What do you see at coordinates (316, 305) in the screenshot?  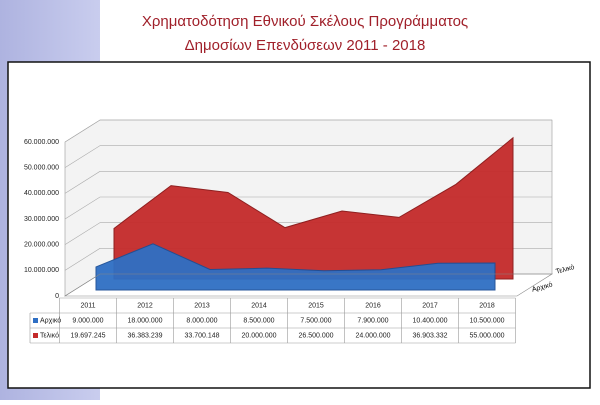 I see `x-tick-label: 2015` at bounding box center [316, 305].